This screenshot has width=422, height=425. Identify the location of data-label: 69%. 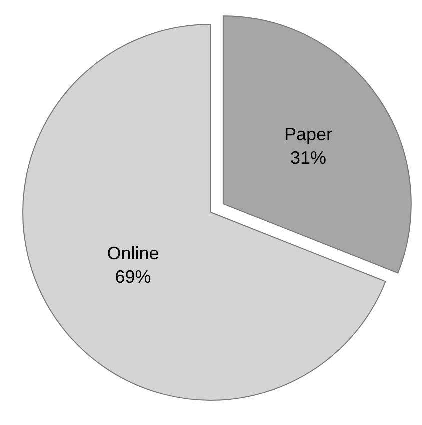
(133, 277).